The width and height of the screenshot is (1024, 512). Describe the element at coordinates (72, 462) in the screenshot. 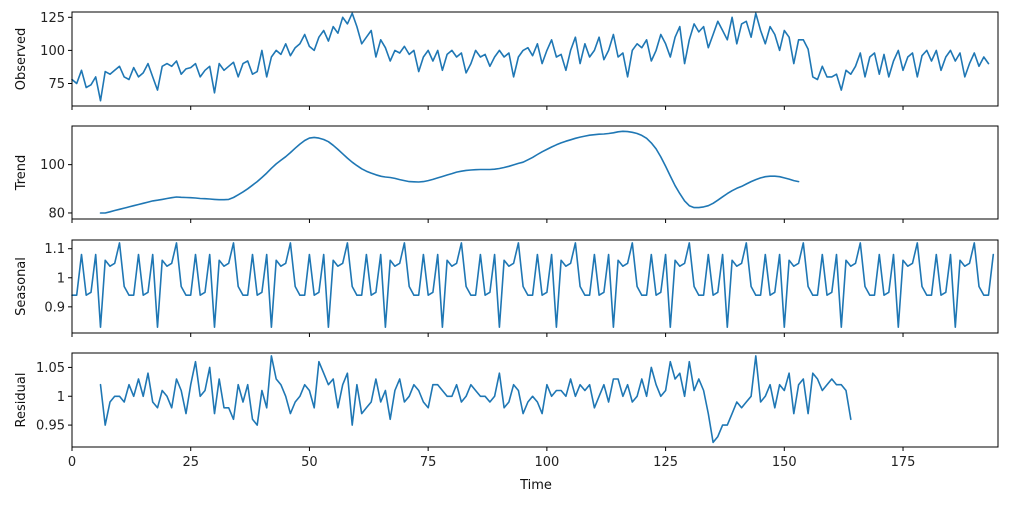

I see `xtick-label: 0` at that location.